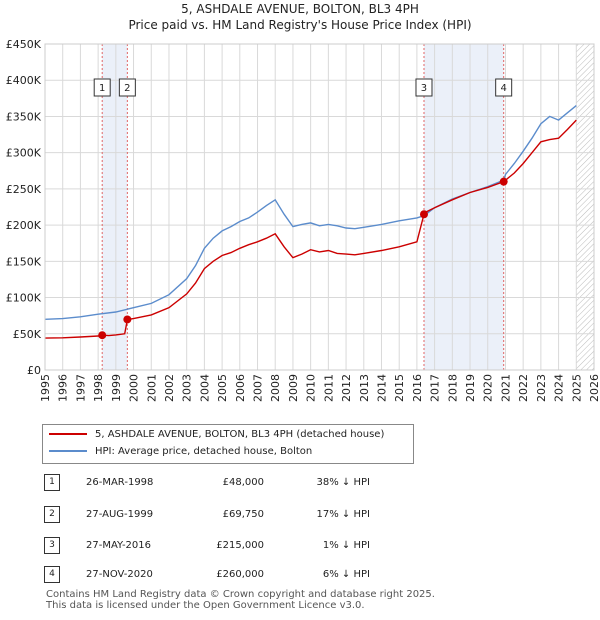 This screenshot has height=620, width=600. Describe the element at coordinates (68, 451) in the screenshot. I see `legend-swatch-hpi` at that location.